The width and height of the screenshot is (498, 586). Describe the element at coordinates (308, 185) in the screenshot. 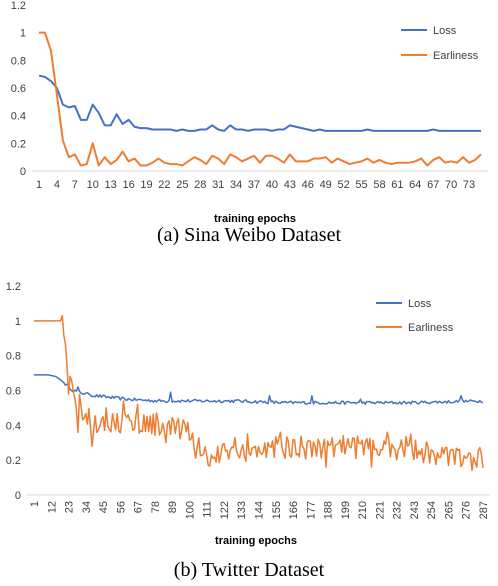

I see `x-tick-label: 46` at that location.